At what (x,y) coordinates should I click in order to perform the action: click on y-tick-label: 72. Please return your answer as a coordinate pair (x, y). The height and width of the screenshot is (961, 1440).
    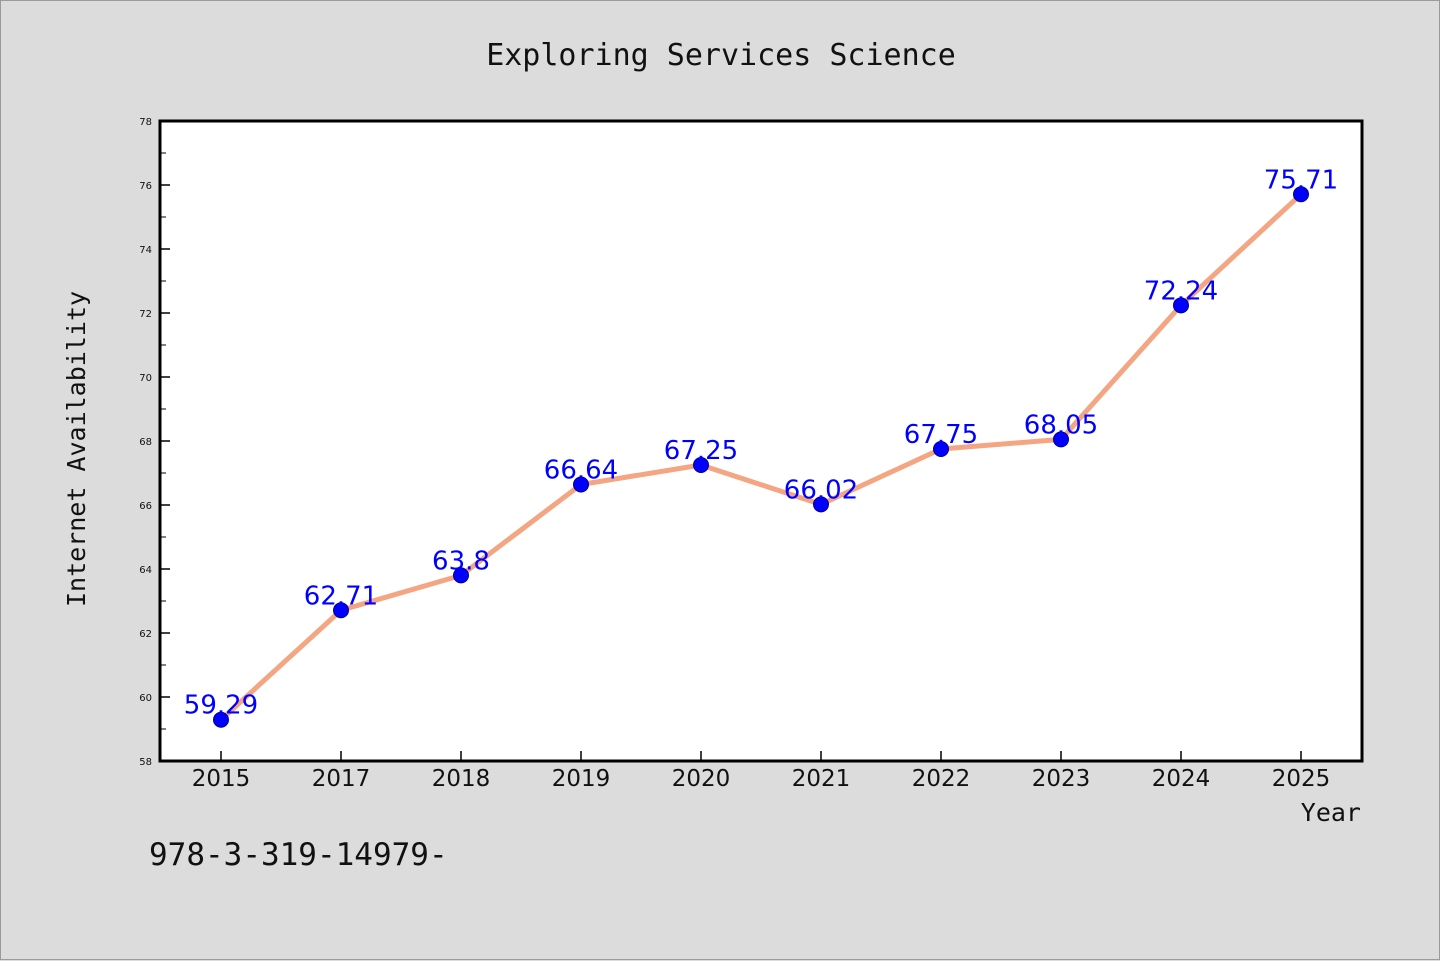
    Looking at the image, I should click on (145, 314).